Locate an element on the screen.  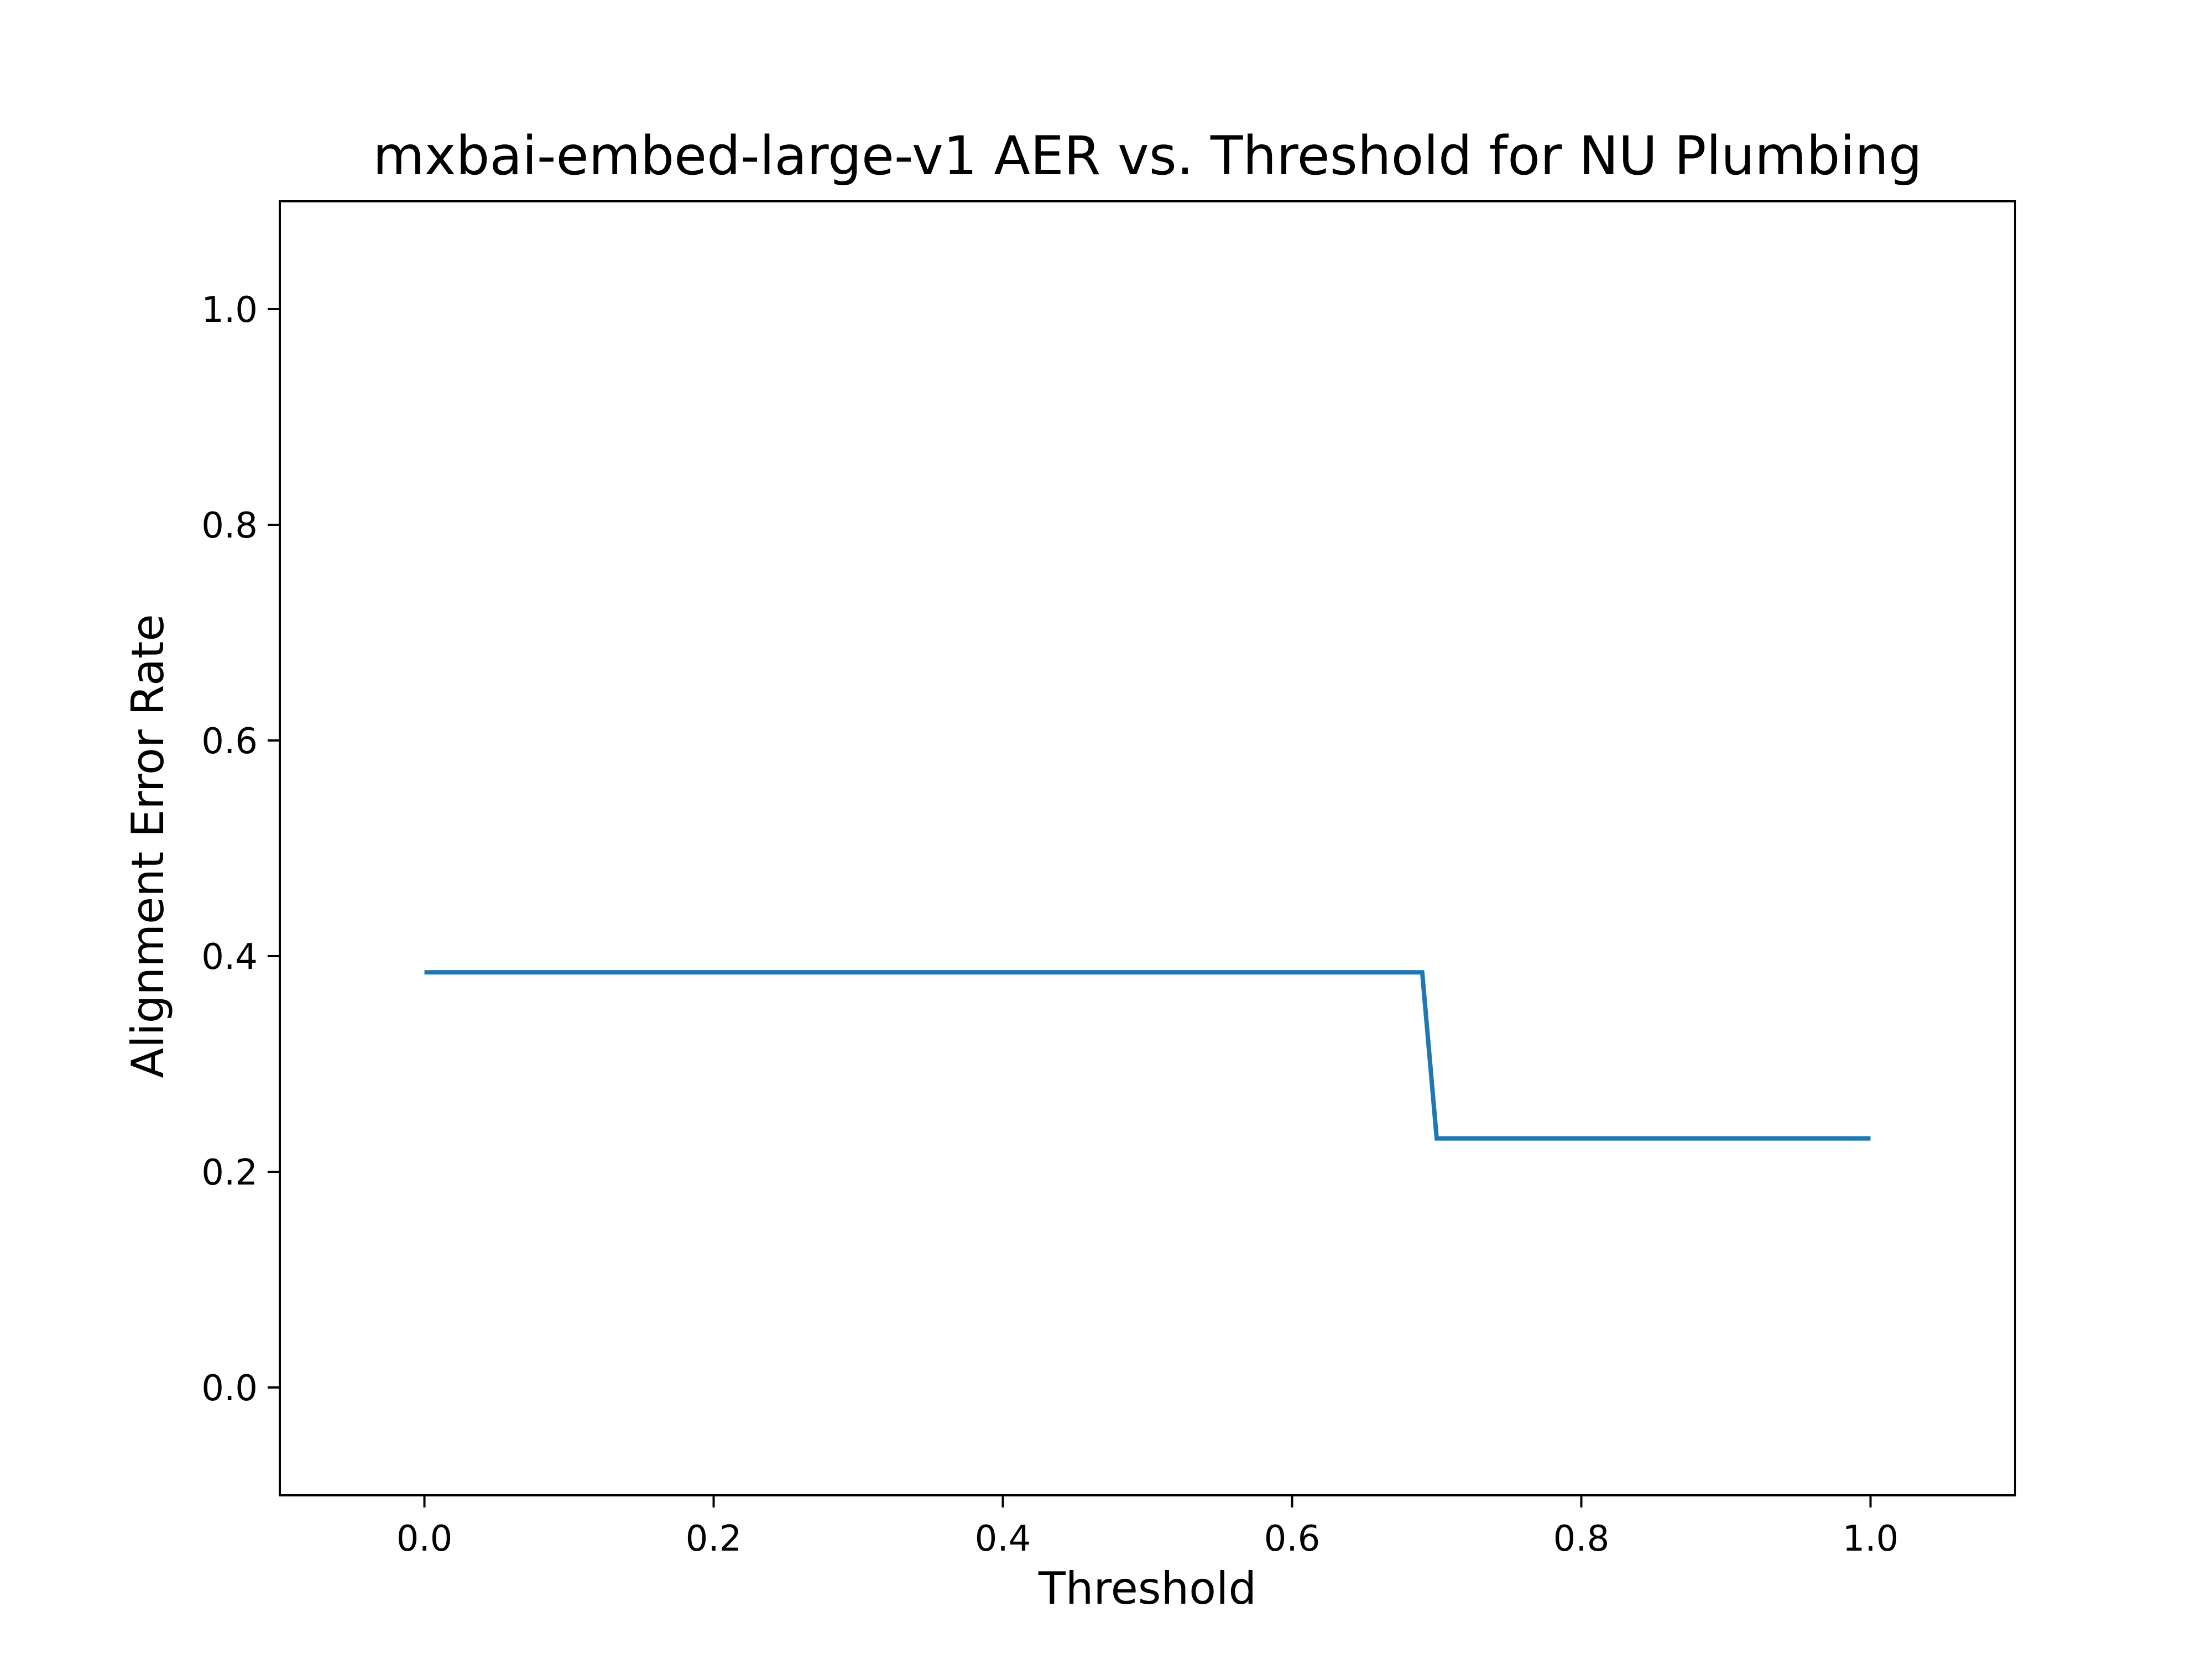
x-tick-label: 0.6 is located at coordinates (1292, 1539).